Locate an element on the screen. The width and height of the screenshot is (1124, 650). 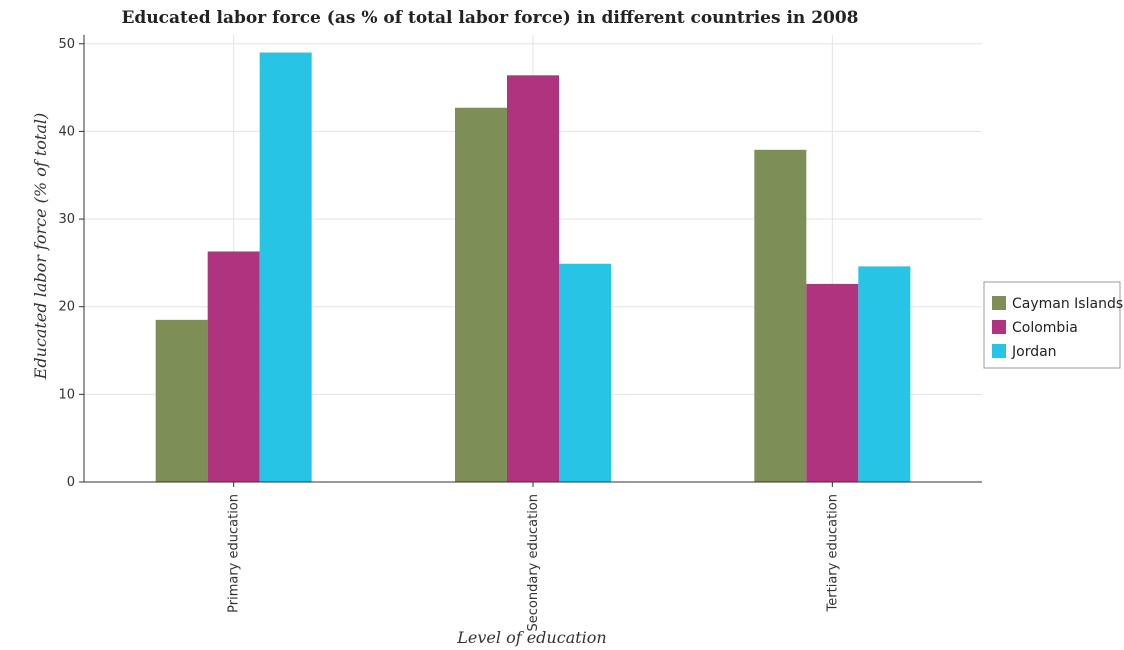
legend-label: Jordan is located at coordinates (1034, 352).